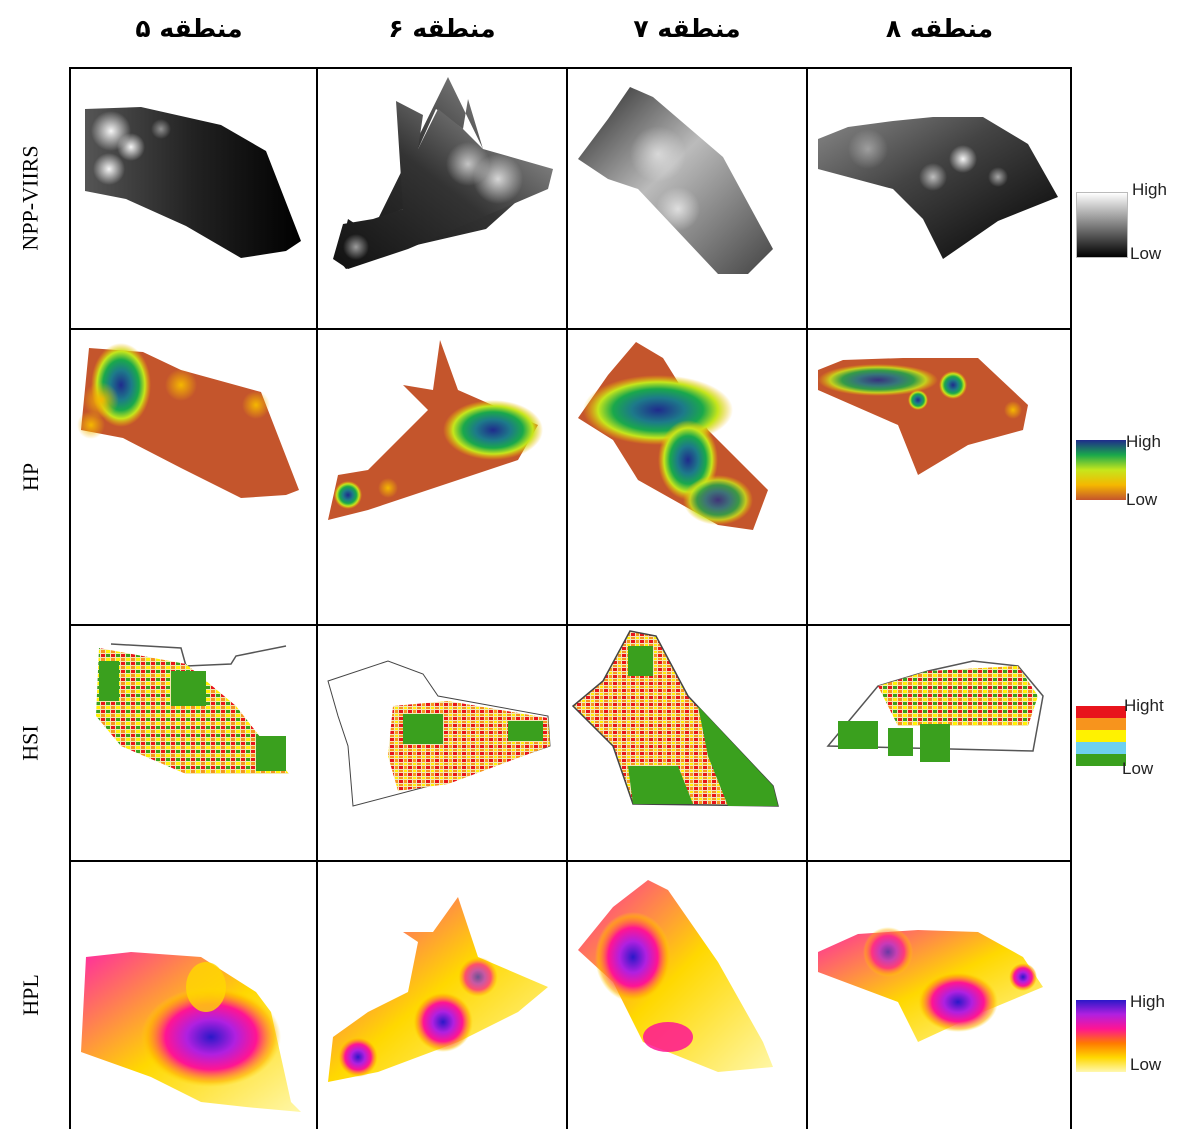 The width and height of the screenshot is (1178, 1129). Describe the element at coordinates (189, 28) in the screenshot. I see `column-header-zone-5: منطقه ۵` at that location.